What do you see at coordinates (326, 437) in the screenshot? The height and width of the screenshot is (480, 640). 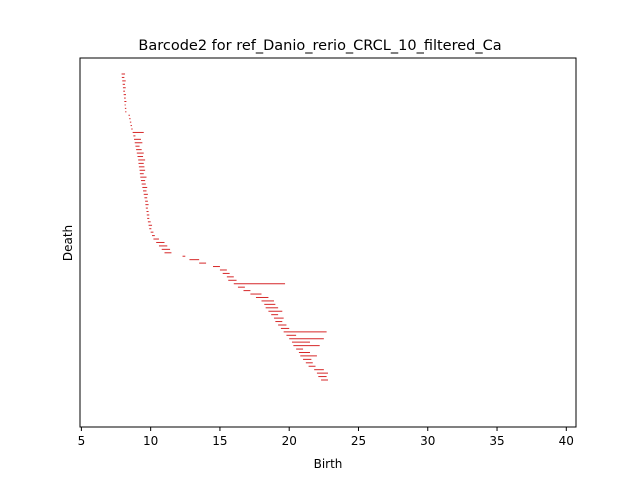 I see `x-axis-ticks: 5 10 15 20 25 30 35 40` at bounding box center [326, 437].